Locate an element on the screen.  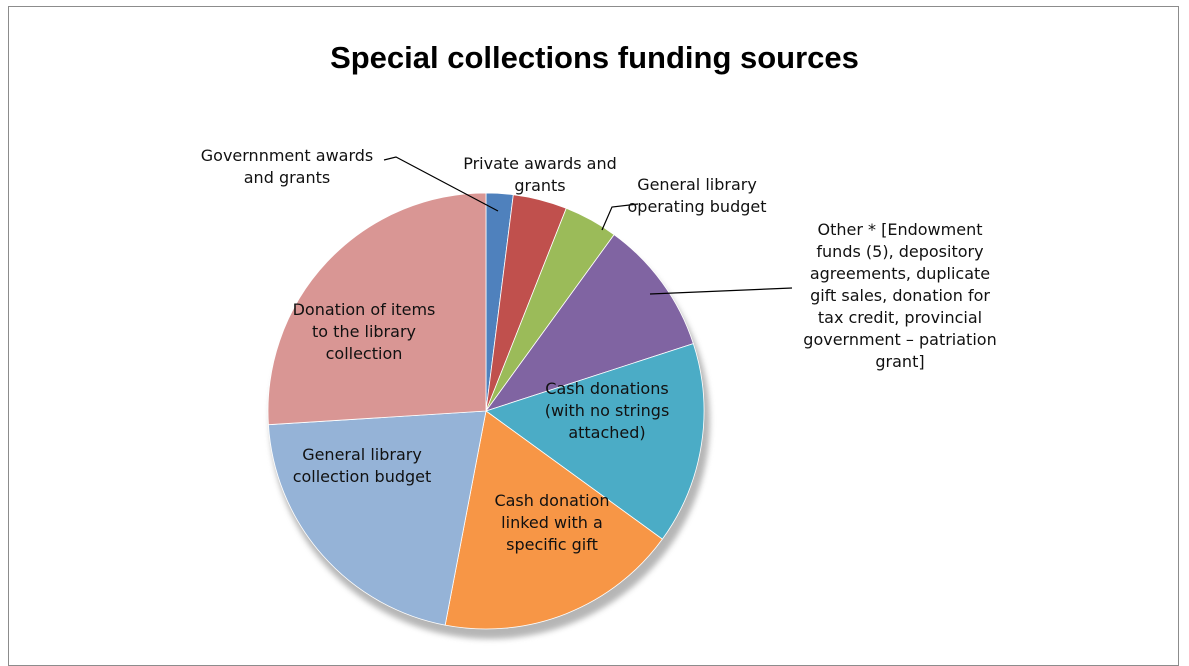
slice-label-cash-donation-linked-with-a-specific-gif: Cash donation linked with a specific gift is located at coordinates (551, 522).